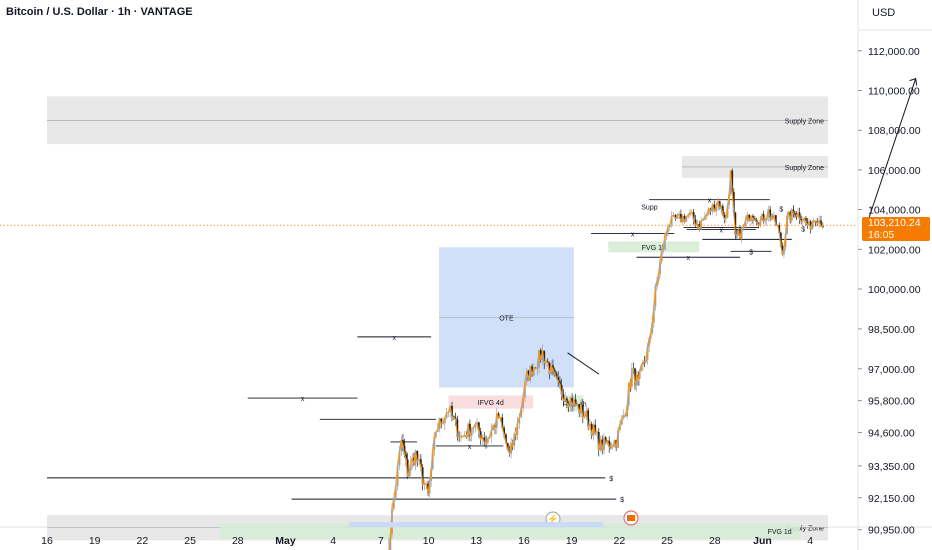  I want to click on x-tick-label-1: 19, so click(95, 541).